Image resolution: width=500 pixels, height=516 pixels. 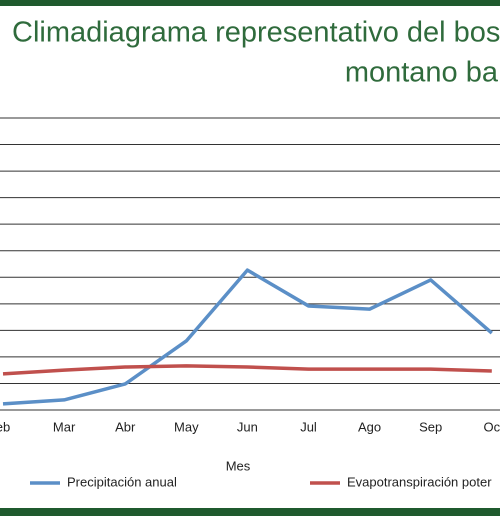 What do you see at coordinates (422, 73) in the screenshot?
I see `chart-title-line-2: montano ba` at bounding box center [422, 73].